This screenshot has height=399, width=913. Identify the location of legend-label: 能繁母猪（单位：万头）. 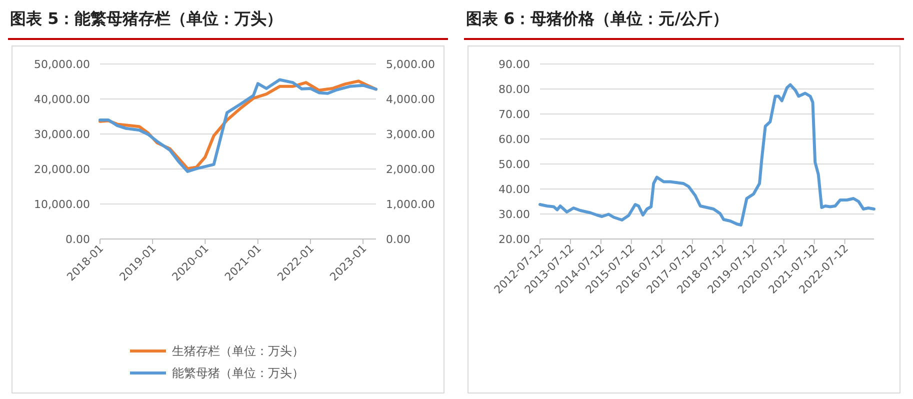
(238, 373).